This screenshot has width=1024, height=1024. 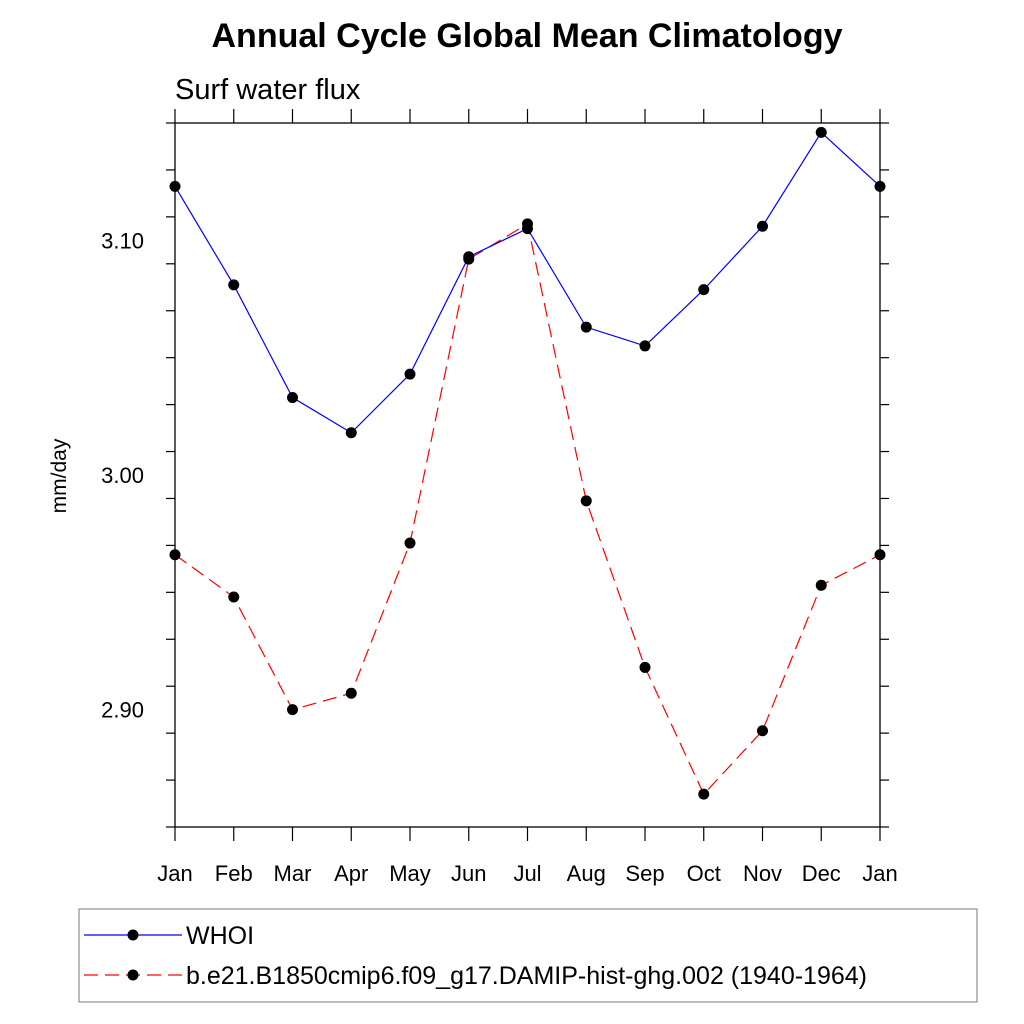 What do you see at coordinates (122, 240) in the screenshot?
I see `y-tick-label: 3.10` at bounding box center [122, 240].